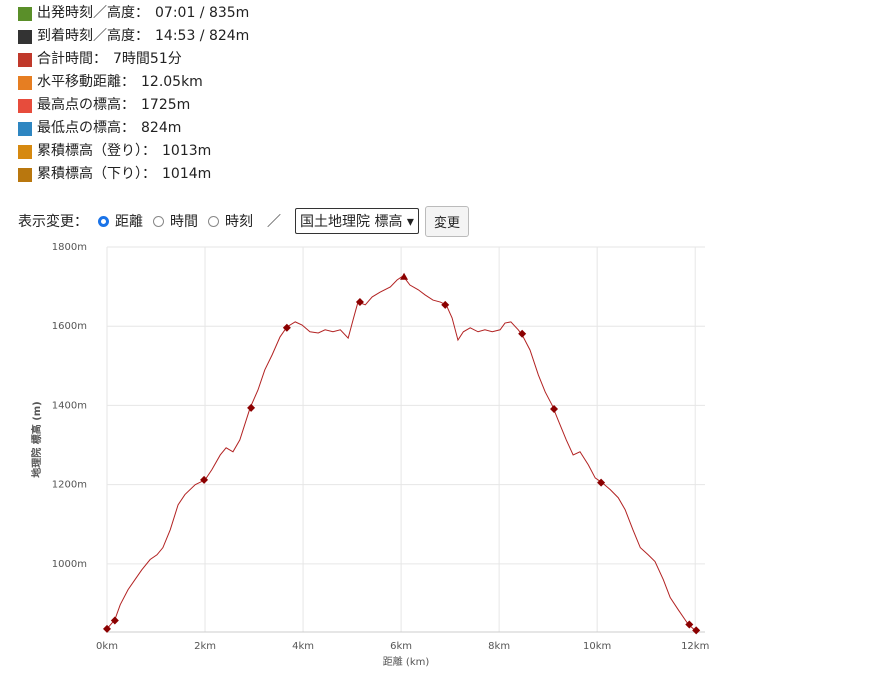 The image size is (888, 688). What do you see at coordinates (86, 82) in the screenshot?
I see `stat-label: 水平移動距離：` at bounding box center [86, 82].